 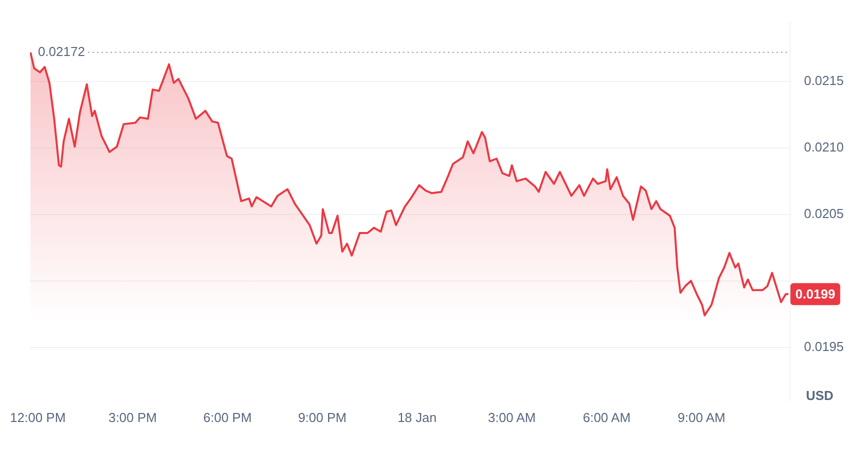 What do you see at coordinates (820, 395) in the screenshot?
I see `y-axis-title: USD` at bounding box center [820, 395].